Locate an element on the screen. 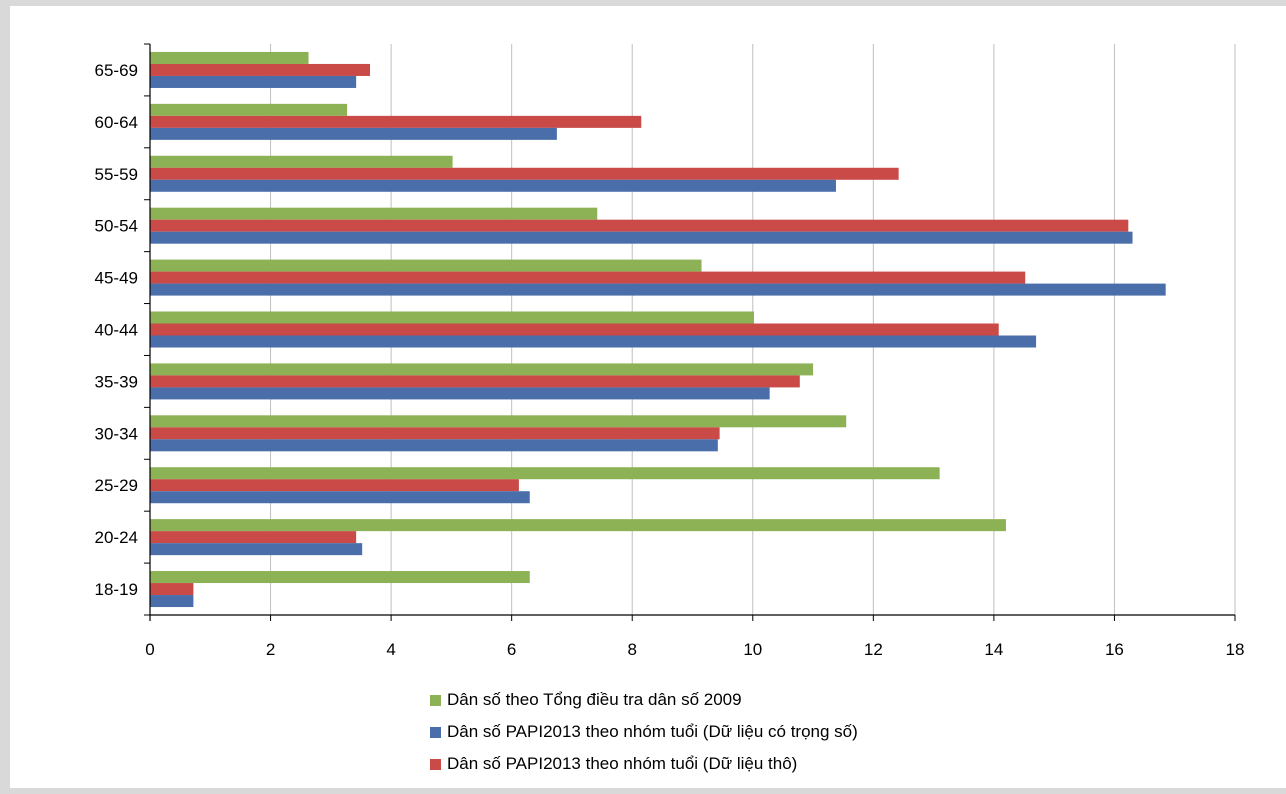 This screenshot has height=794, width=1286. x-tick-label-16: 16 is located at coordinates (1114, 649).